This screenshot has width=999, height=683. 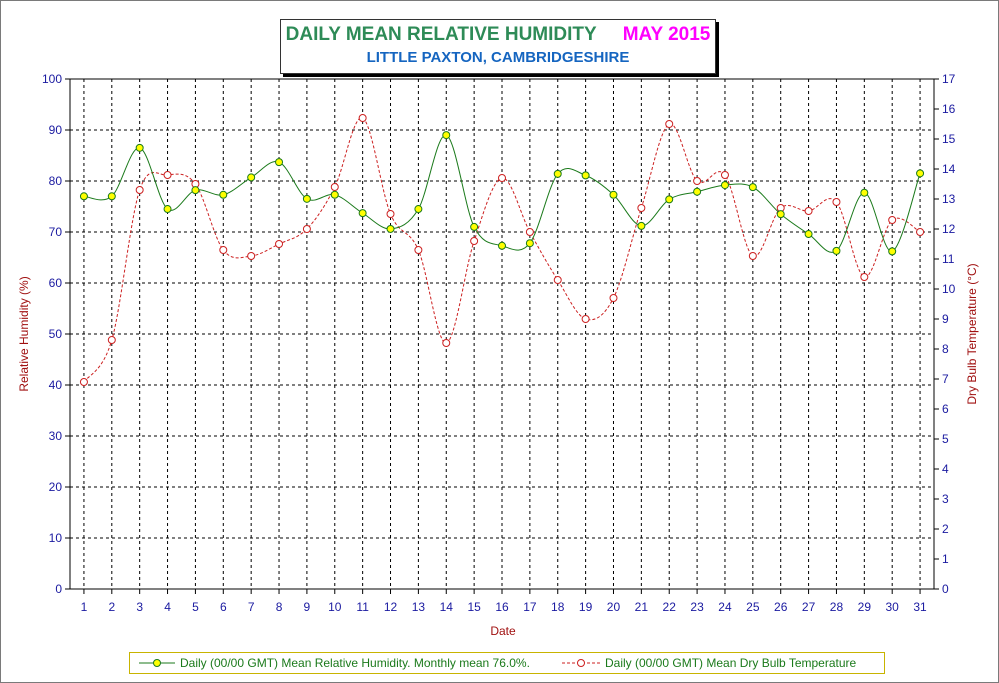 What do you see at coordinates (945, 409) in the screenshot?
I see `y2-tick-label: 6` at bounding box center [945, 409].